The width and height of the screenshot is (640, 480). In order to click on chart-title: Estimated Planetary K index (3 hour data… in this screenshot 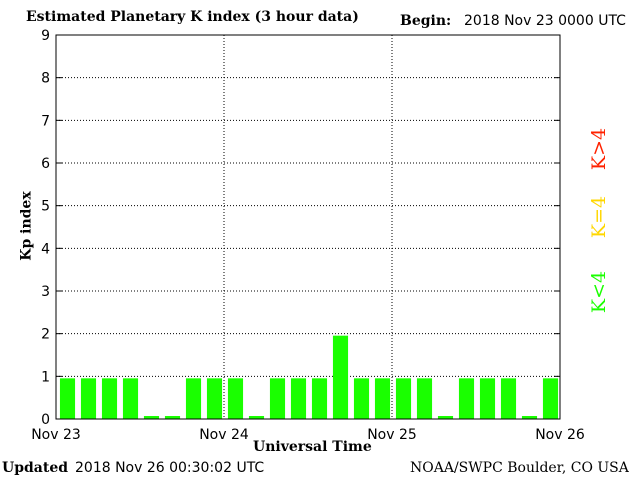, I will do `click(192, 17)`.